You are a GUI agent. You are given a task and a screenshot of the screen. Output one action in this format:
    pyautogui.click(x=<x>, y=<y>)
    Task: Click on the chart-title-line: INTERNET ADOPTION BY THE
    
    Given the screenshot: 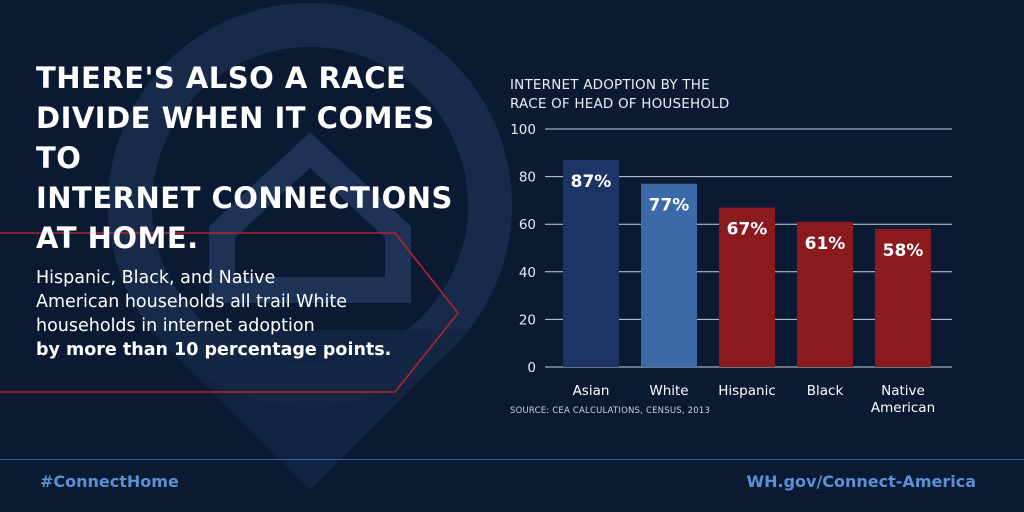 What is the action you would take?
    pyautogui.click(x=610, y=85)
    